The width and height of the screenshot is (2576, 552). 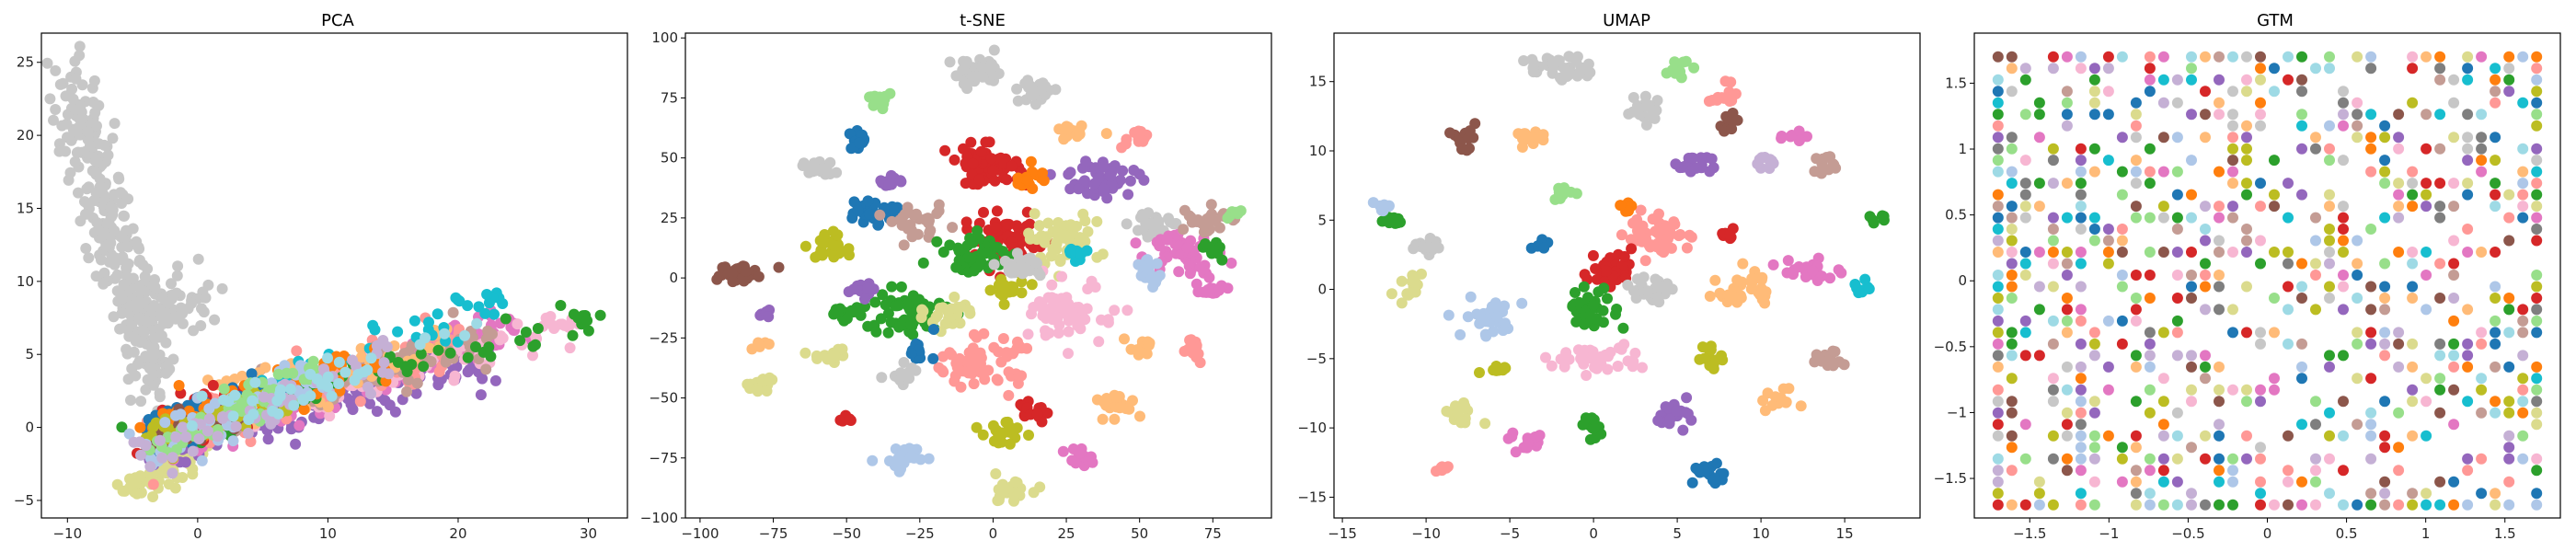 What do you see at coordinates (1318, 151) in the screenshot?
I see `y-tick-label: 10` at bounding box center [1318, 151].